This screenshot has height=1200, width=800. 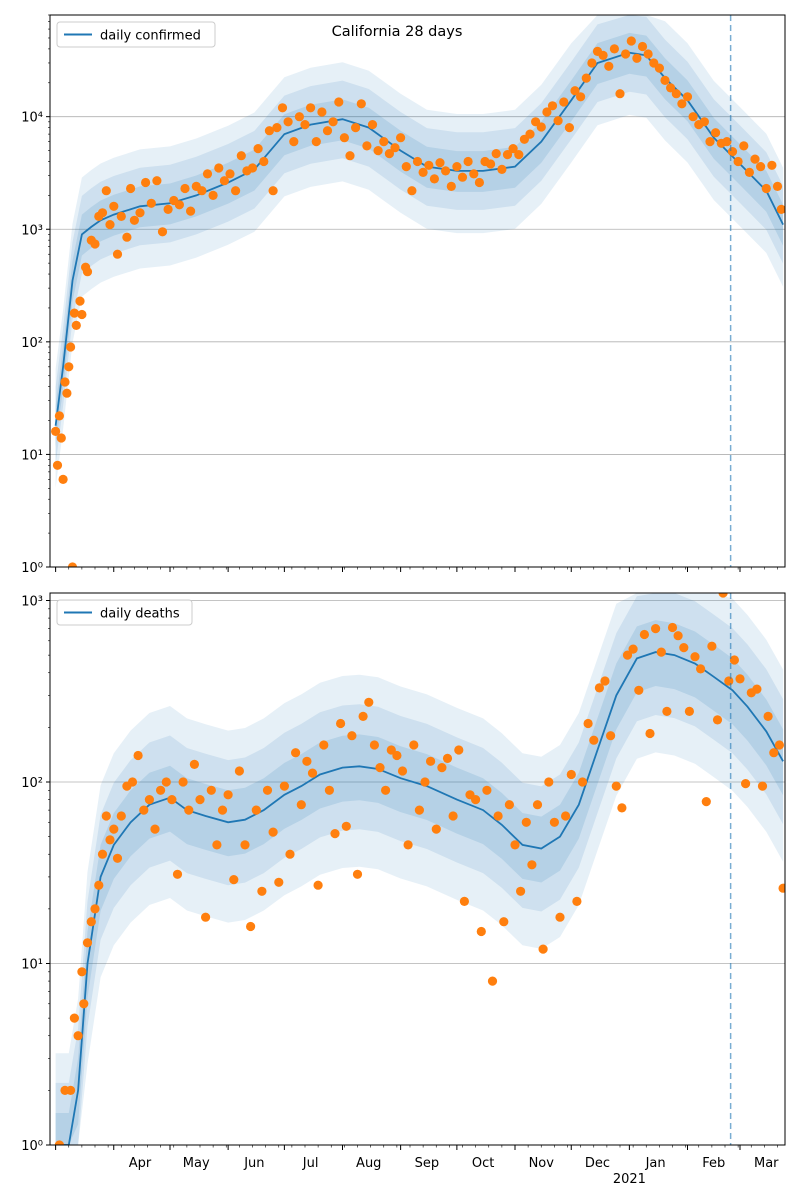 What do you see at coordinates (368, 1163) in the screenshot?
I see `x-tick-label: Aug` at bounding box center [368, 1163].